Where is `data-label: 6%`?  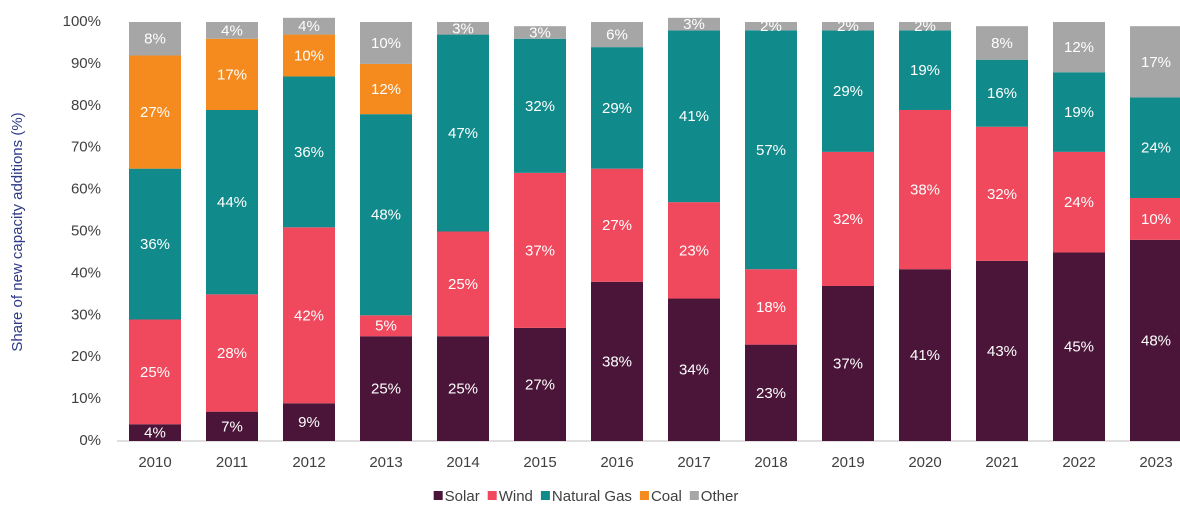
data-label: 6% is located at coordinates (617, 35).